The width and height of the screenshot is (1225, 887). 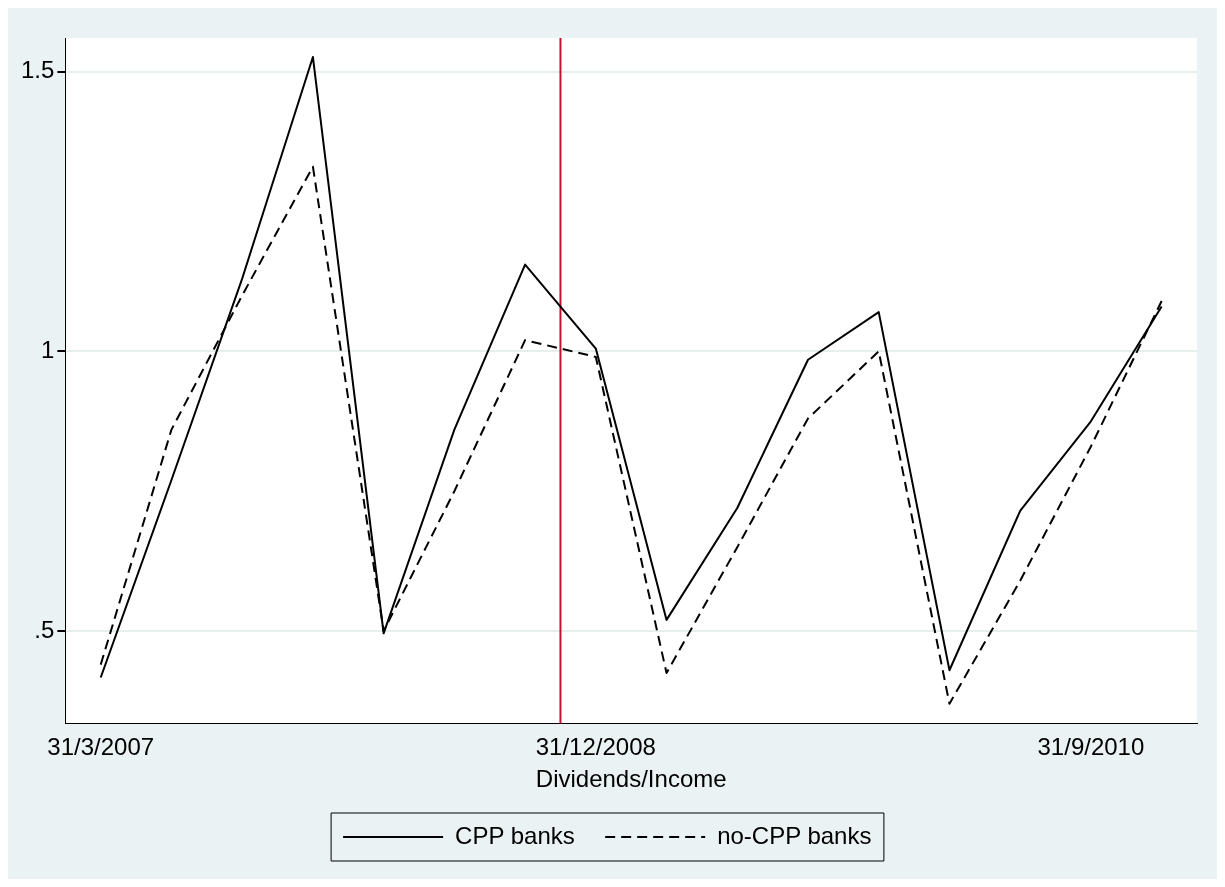 What do you see at coordinates (515, 835) in the screenshot?
I see `legend-label: CPP banks` at bounding box center [515, 835].